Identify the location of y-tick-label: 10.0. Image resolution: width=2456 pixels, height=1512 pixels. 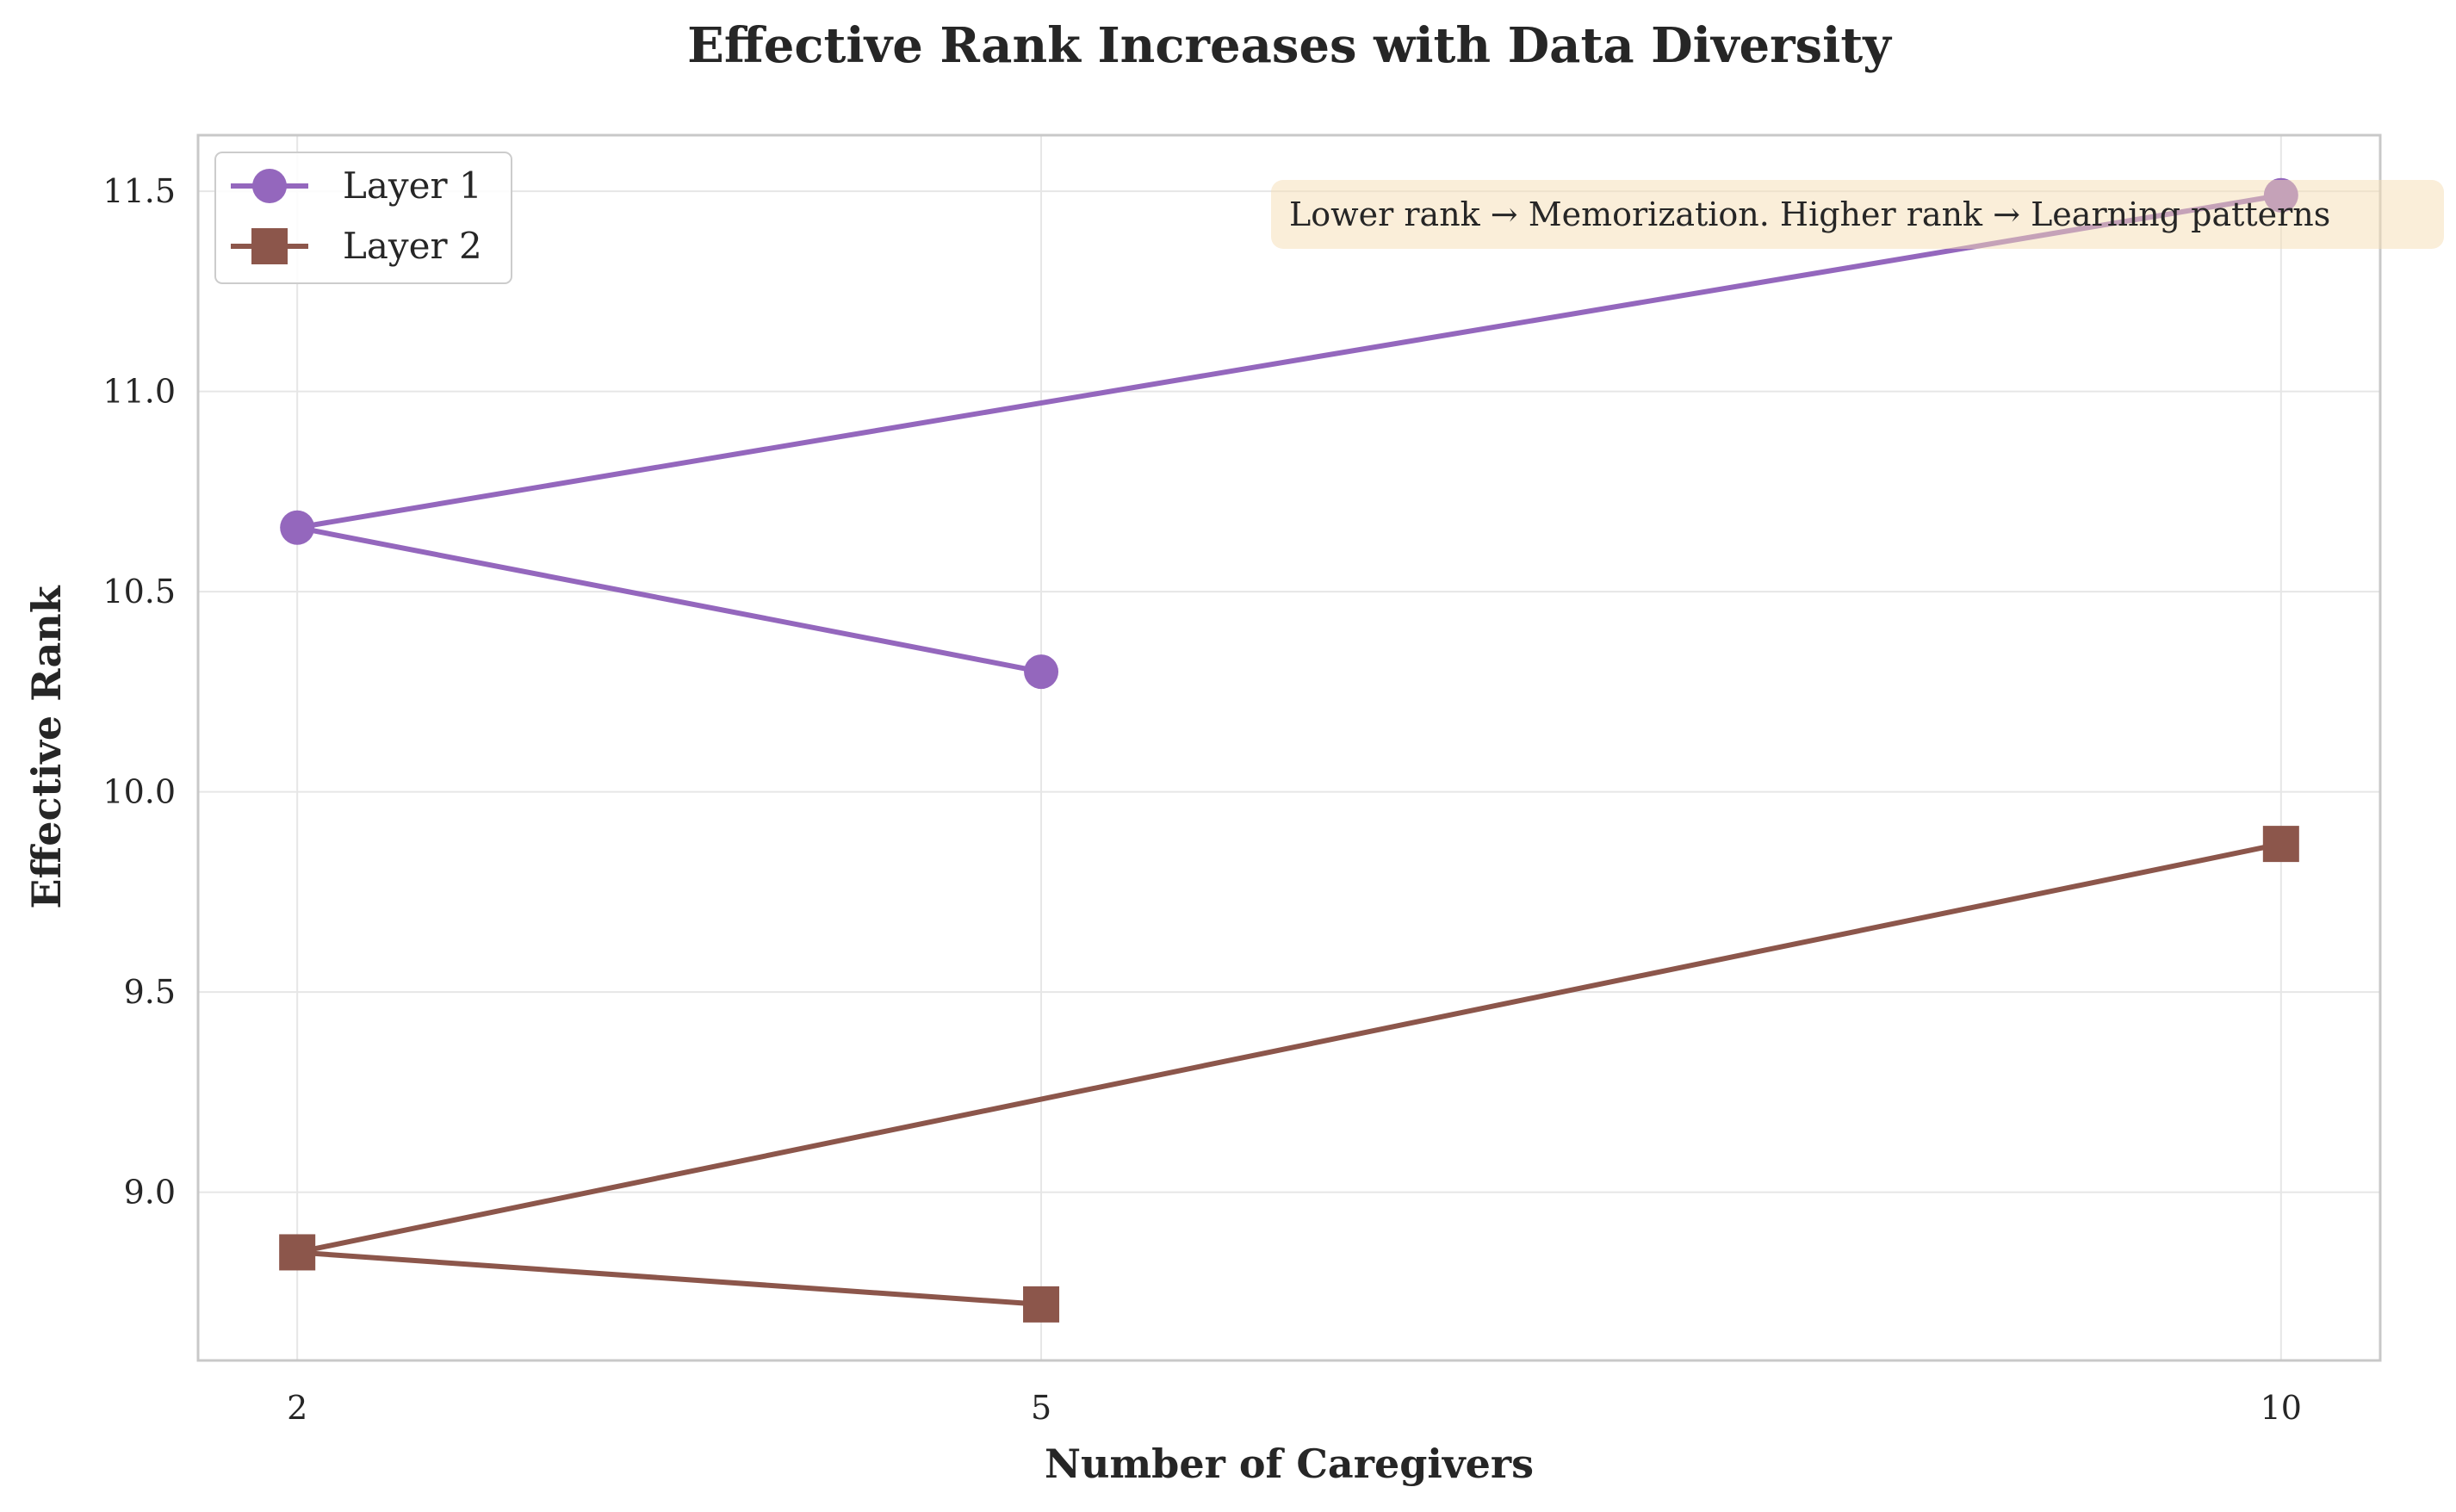
(139, 792).